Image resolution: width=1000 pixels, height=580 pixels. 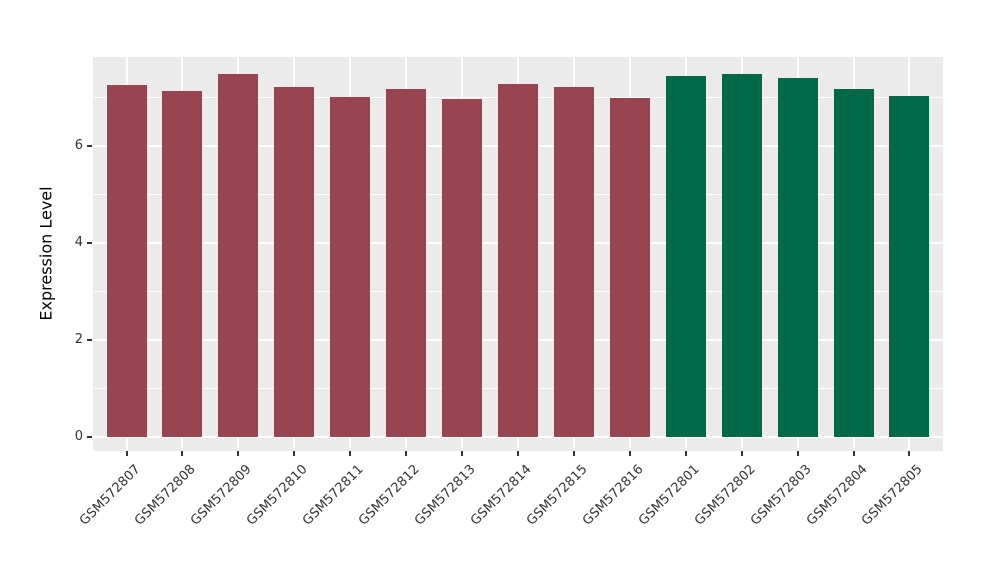 What do you see at coordinates (350, 267) in the screenshot?
I see `bar-GSM572811` at bounding box center [350, 267].